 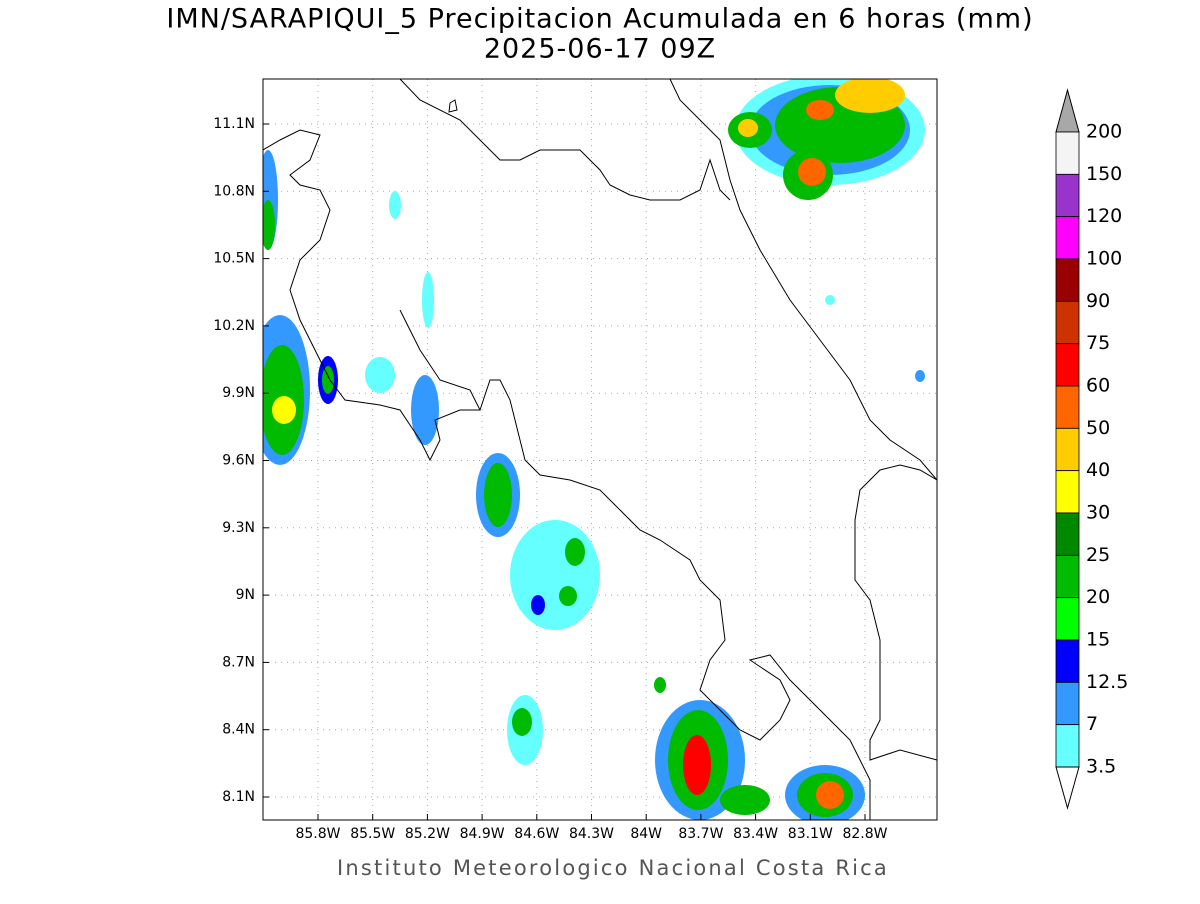 What do you see at coordinates (234, 191) in the screenshot?
I see `y-tick-label: 10.8N` at bounding box center [234, 191].